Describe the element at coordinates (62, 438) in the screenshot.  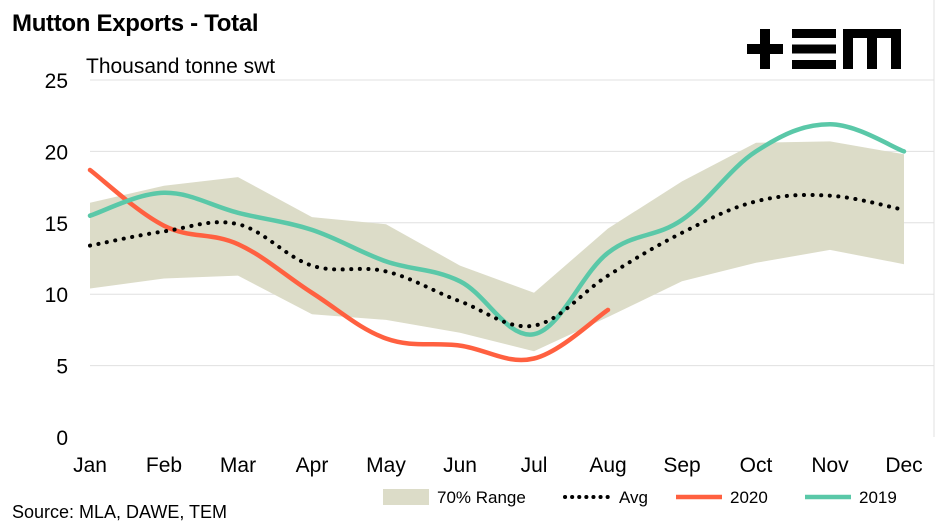
I see `y-tick-label: 0` at that location.